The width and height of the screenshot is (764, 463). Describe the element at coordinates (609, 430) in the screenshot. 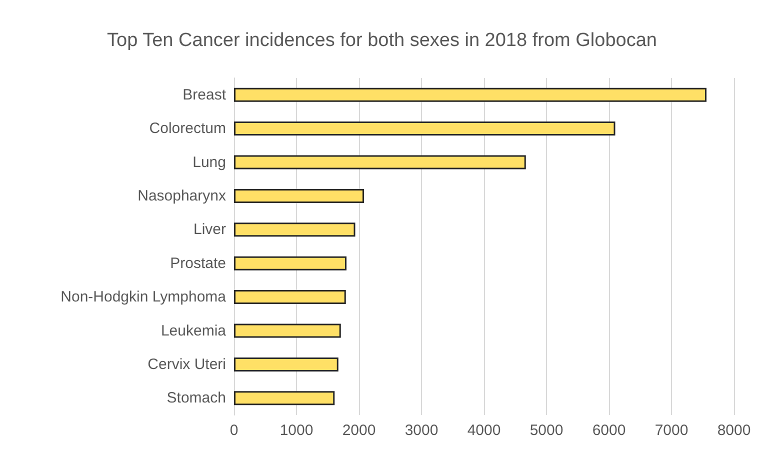

I see `x-tick-label: 6000` at that location.